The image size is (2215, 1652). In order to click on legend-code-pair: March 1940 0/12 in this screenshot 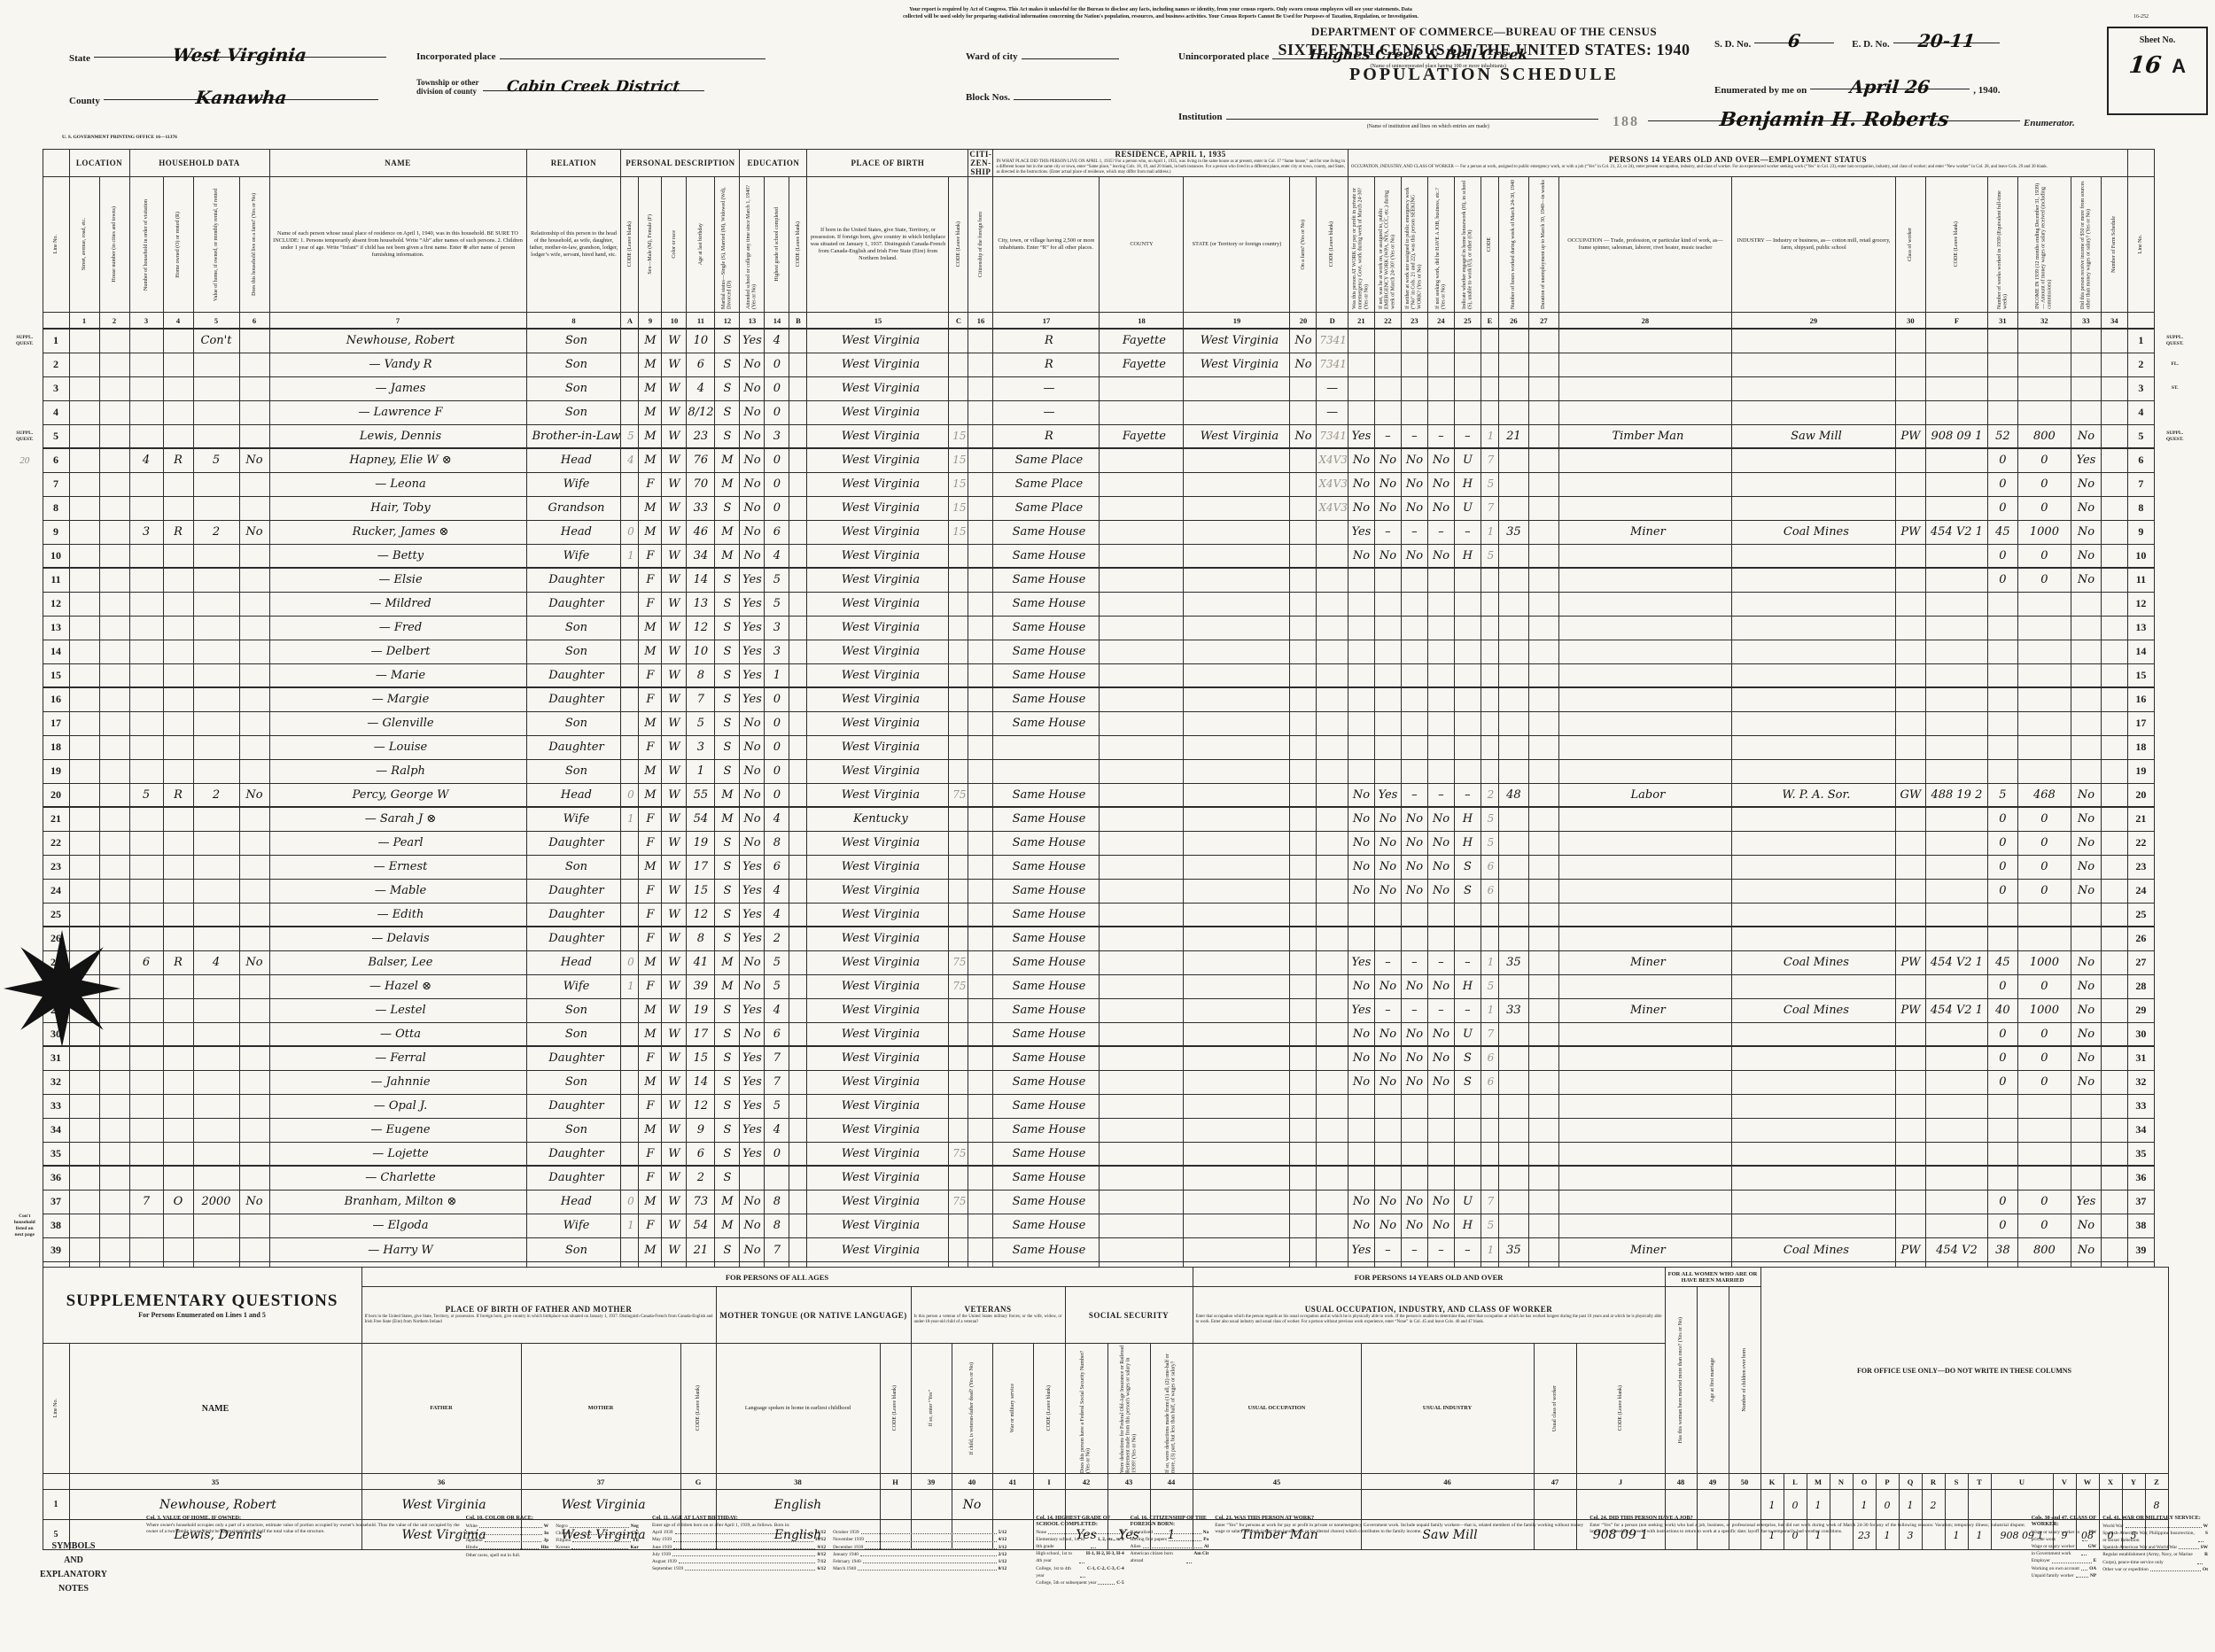, I will do `click(920, 1568)`.